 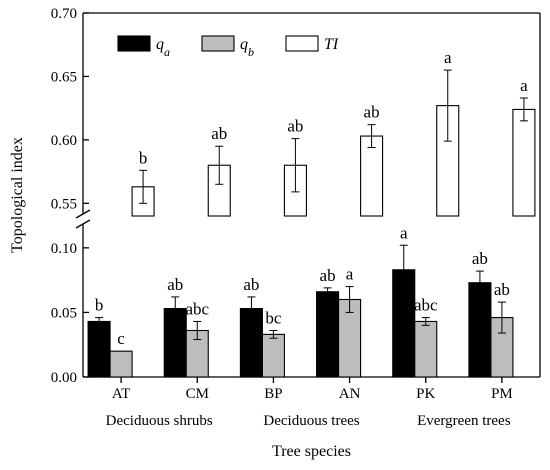 I want to click on x-tick-label: AT, so click(x=121, y=394).